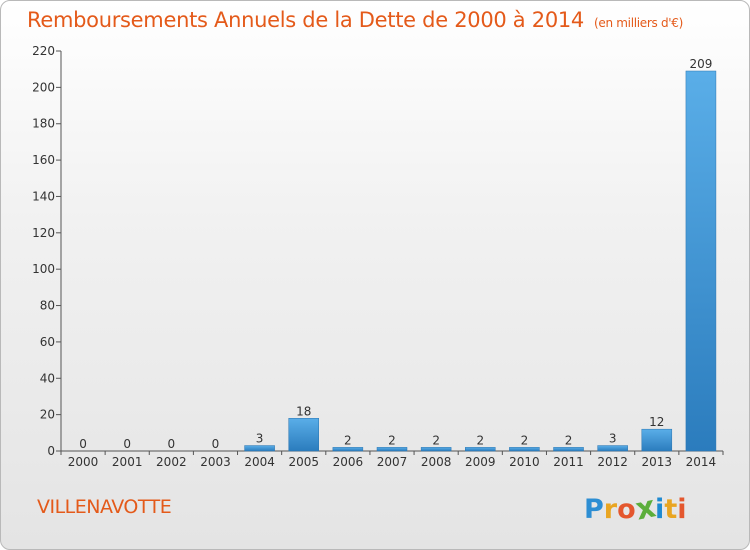 Image resolution: width=750 pixels, height=550 pixels. I want to click on y-tick-label: 140, so click(43, 196).